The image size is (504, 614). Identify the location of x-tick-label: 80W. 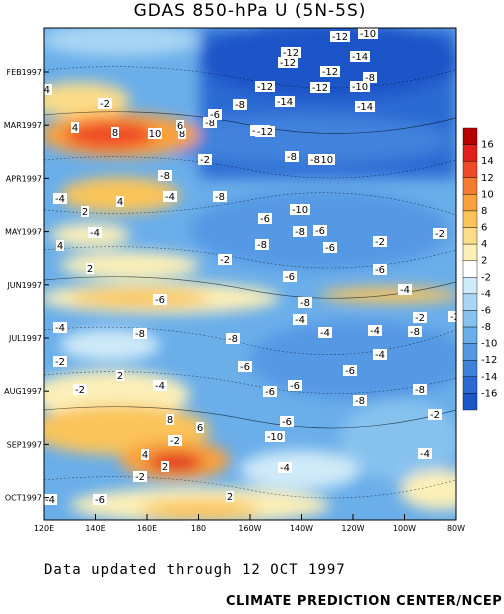
(456, 528).